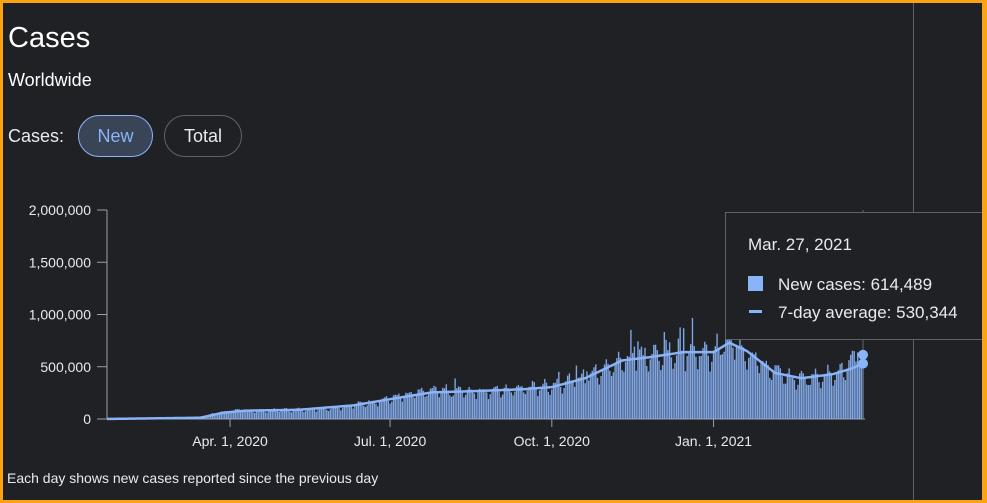 The image size is (987, 503). Describe the element at coordinates (840, 285) in the screenshot. I see `tooltip-new-cases-row: New cases: 614,489` at that location.